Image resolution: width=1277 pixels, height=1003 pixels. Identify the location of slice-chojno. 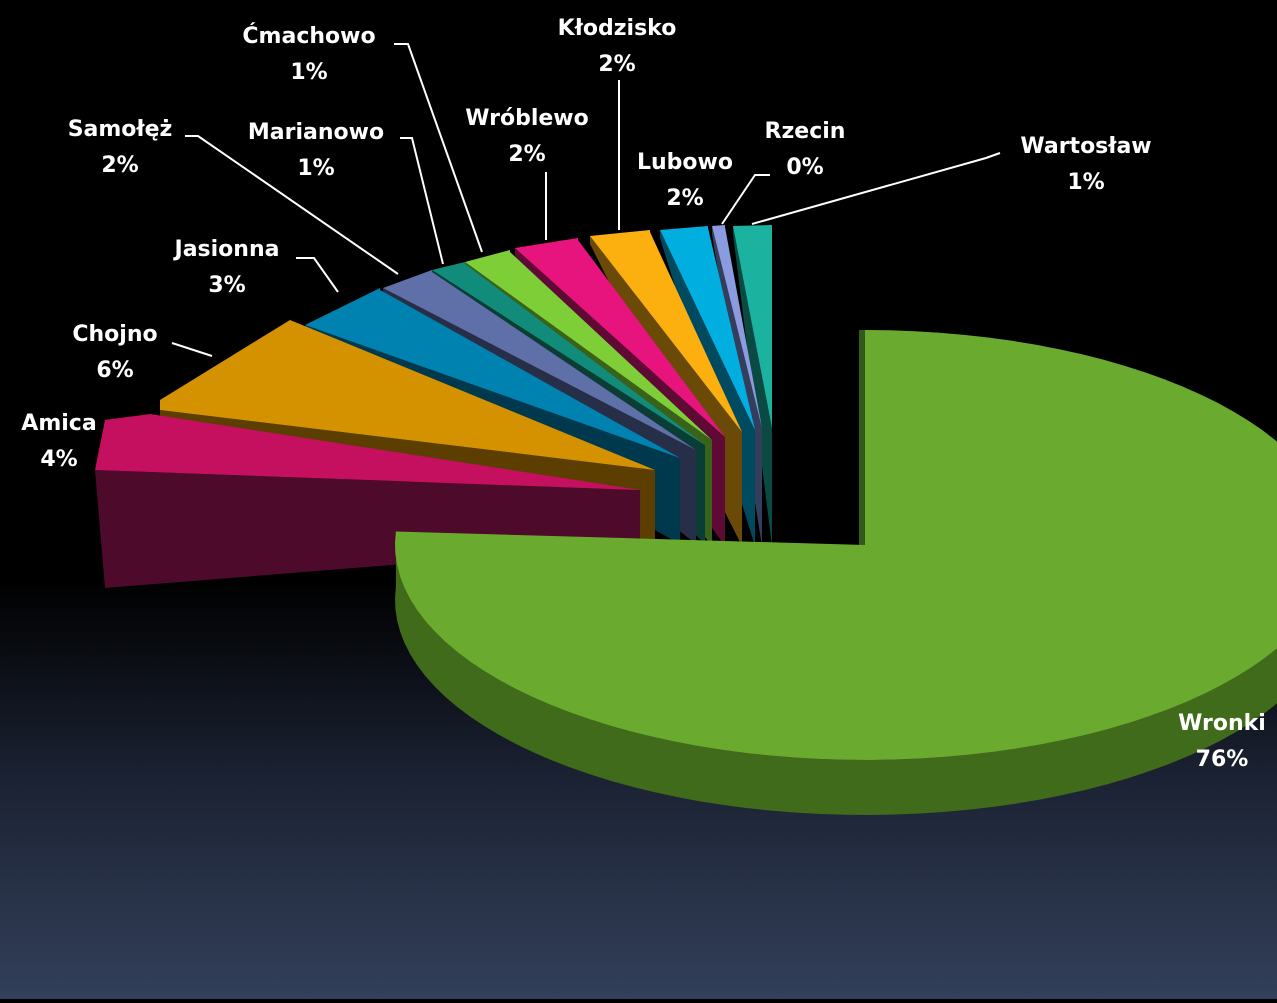
(407, 395).